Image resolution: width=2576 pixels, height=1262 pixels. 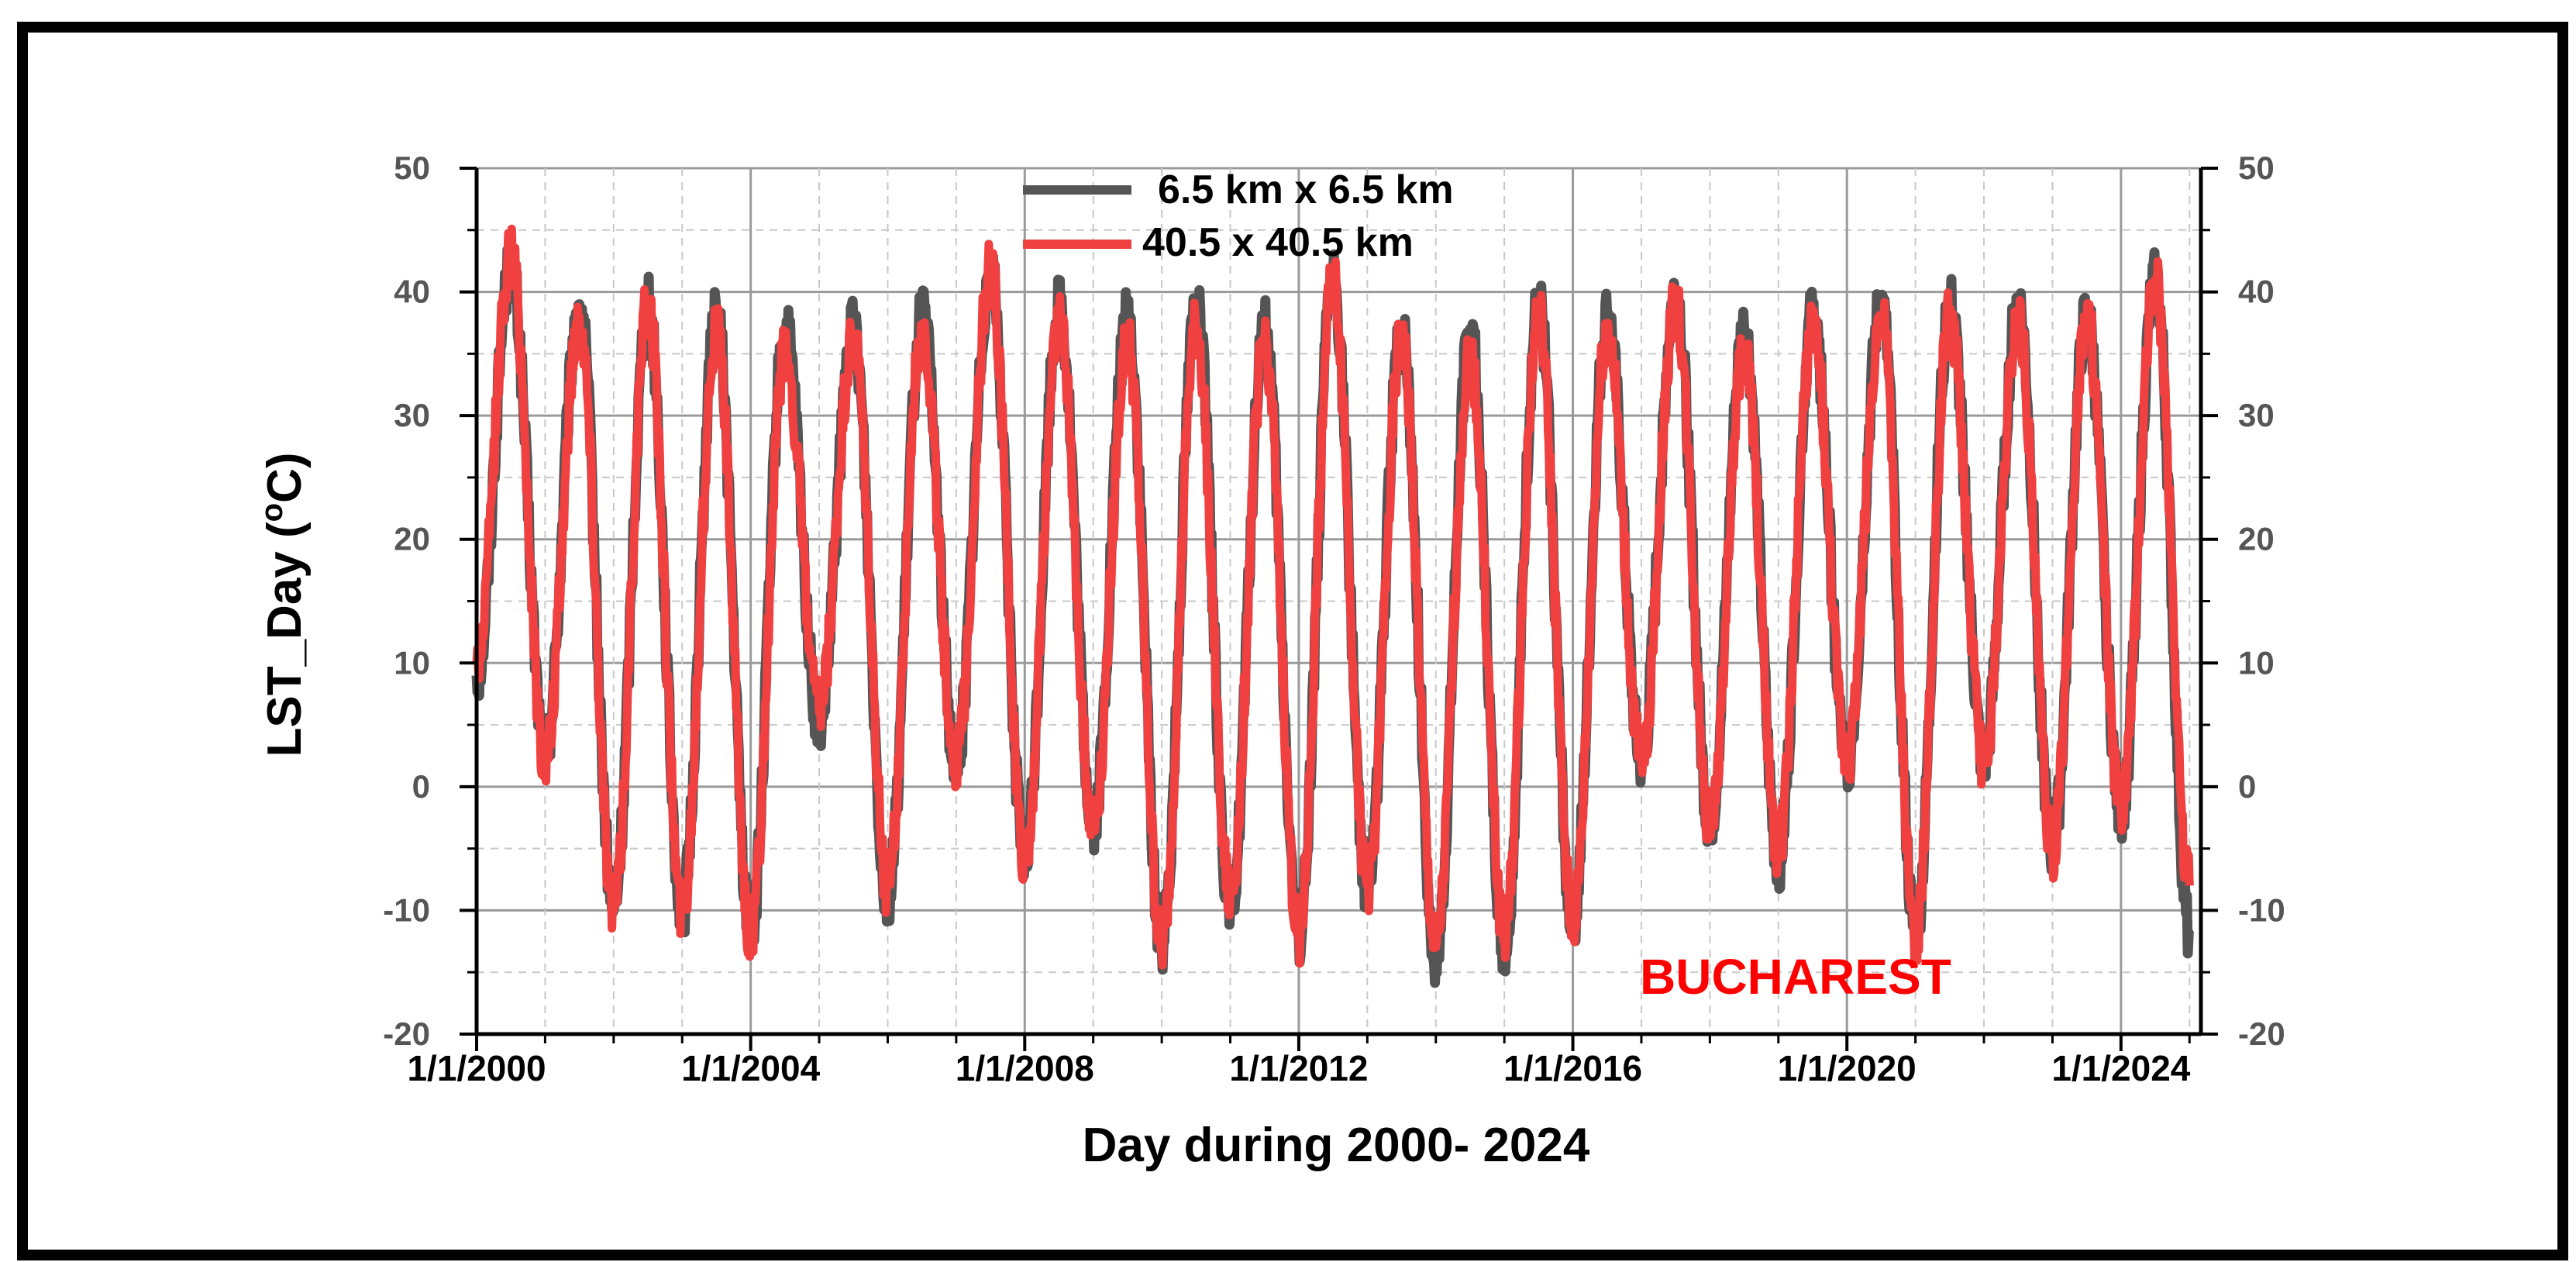 I want to click on y-tick-label-right: 50, so click(x=2256, y=168).